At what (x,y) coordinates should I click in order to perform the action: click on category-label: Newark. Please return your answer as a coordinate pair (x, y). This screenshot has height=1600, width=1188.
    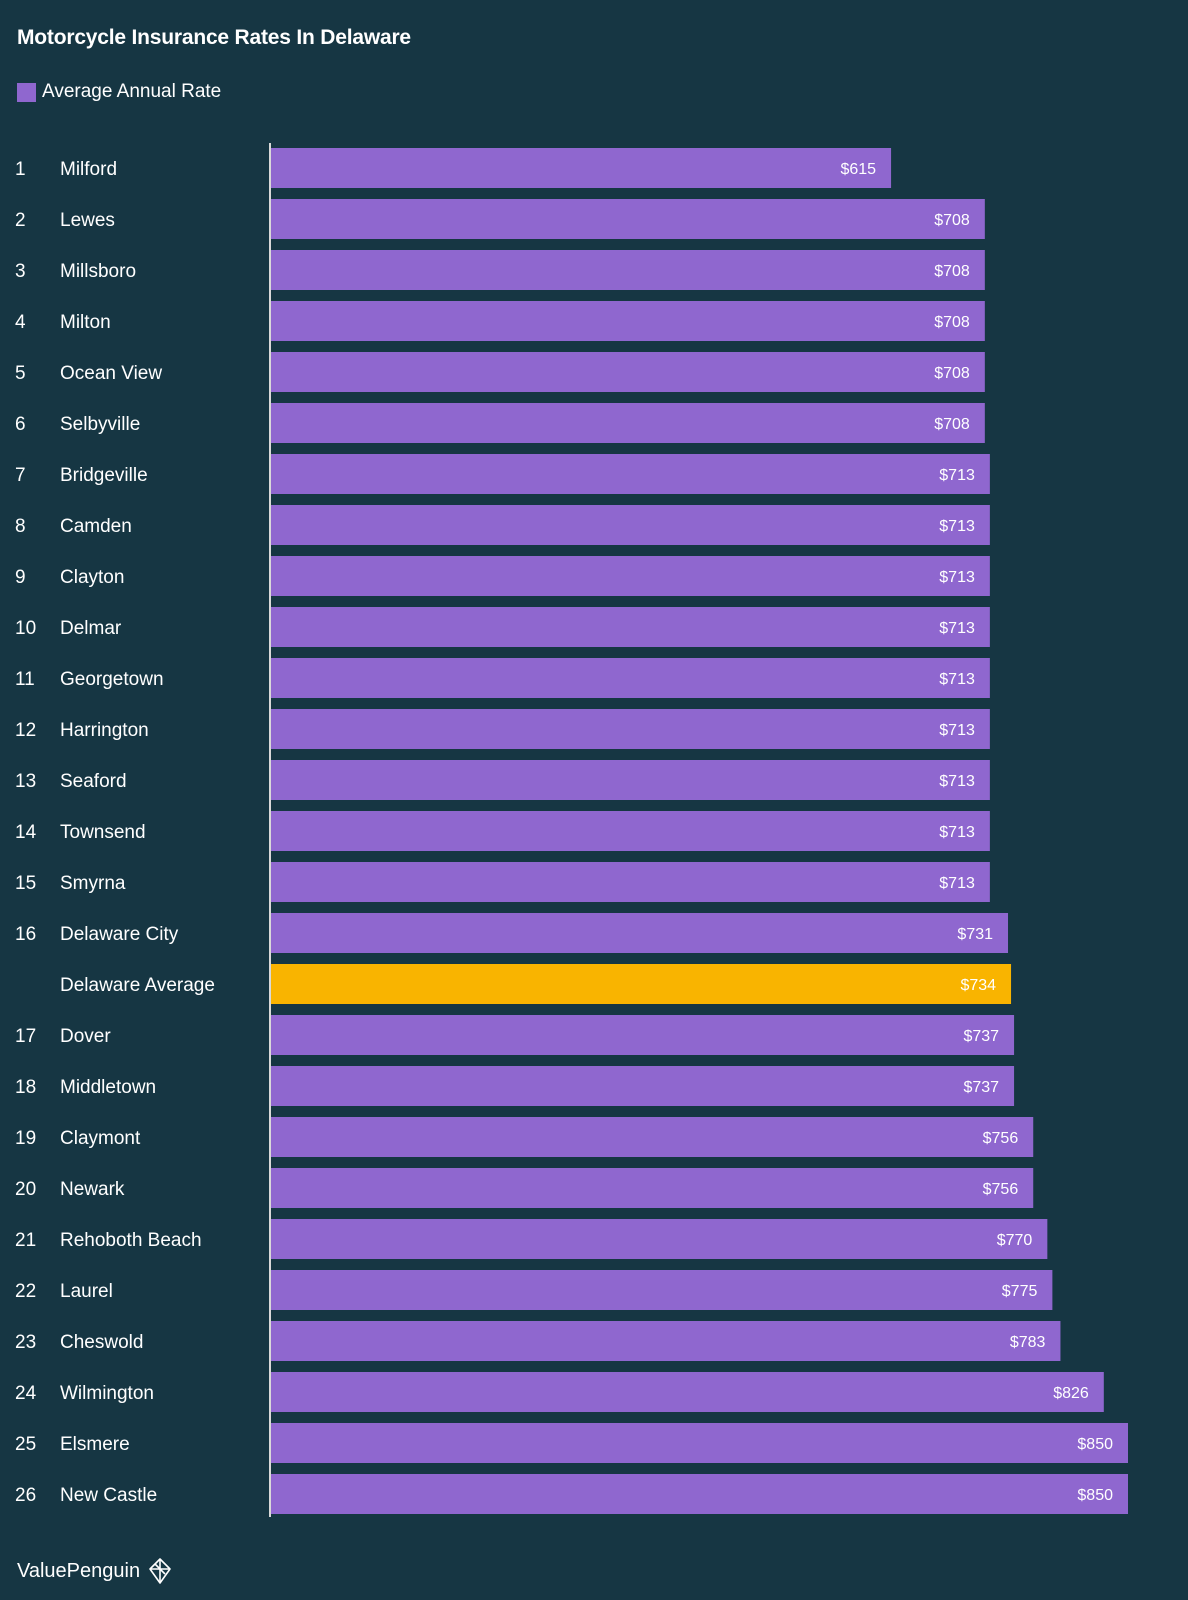
    Looking at the image, I should click on (92, 1189).